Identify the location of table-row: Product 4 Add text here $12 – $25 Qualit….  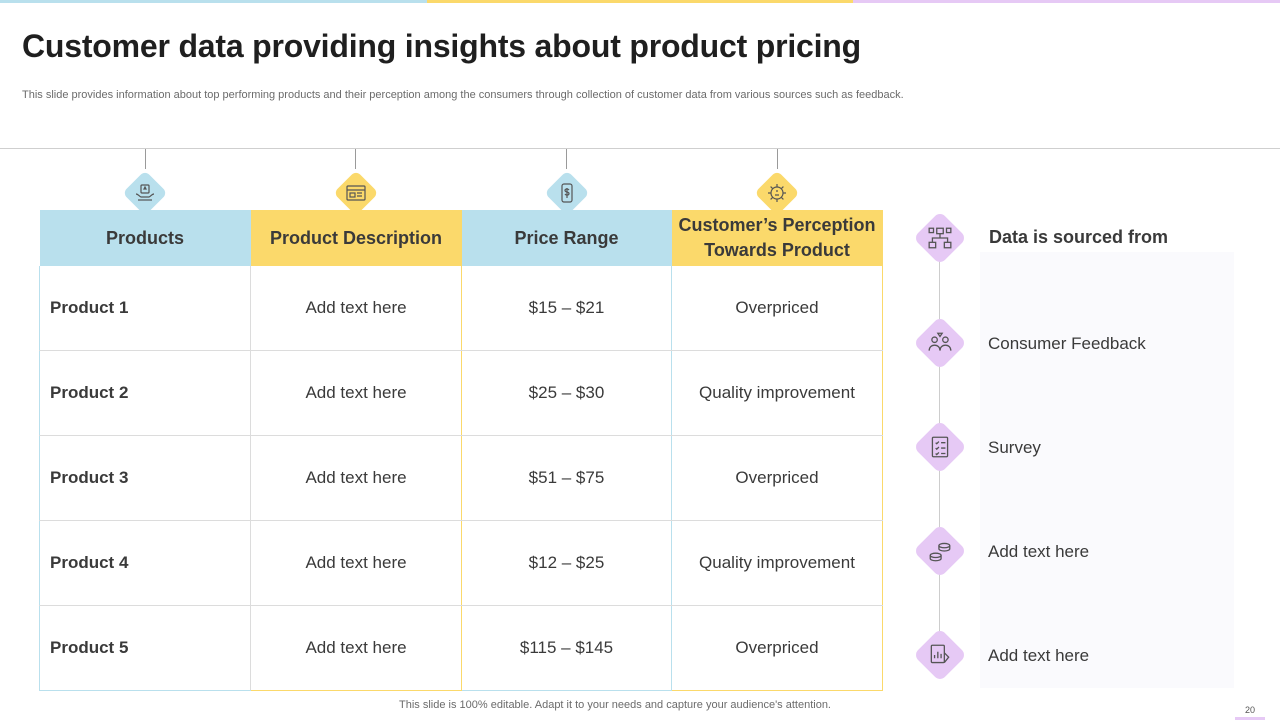
(461, 563).